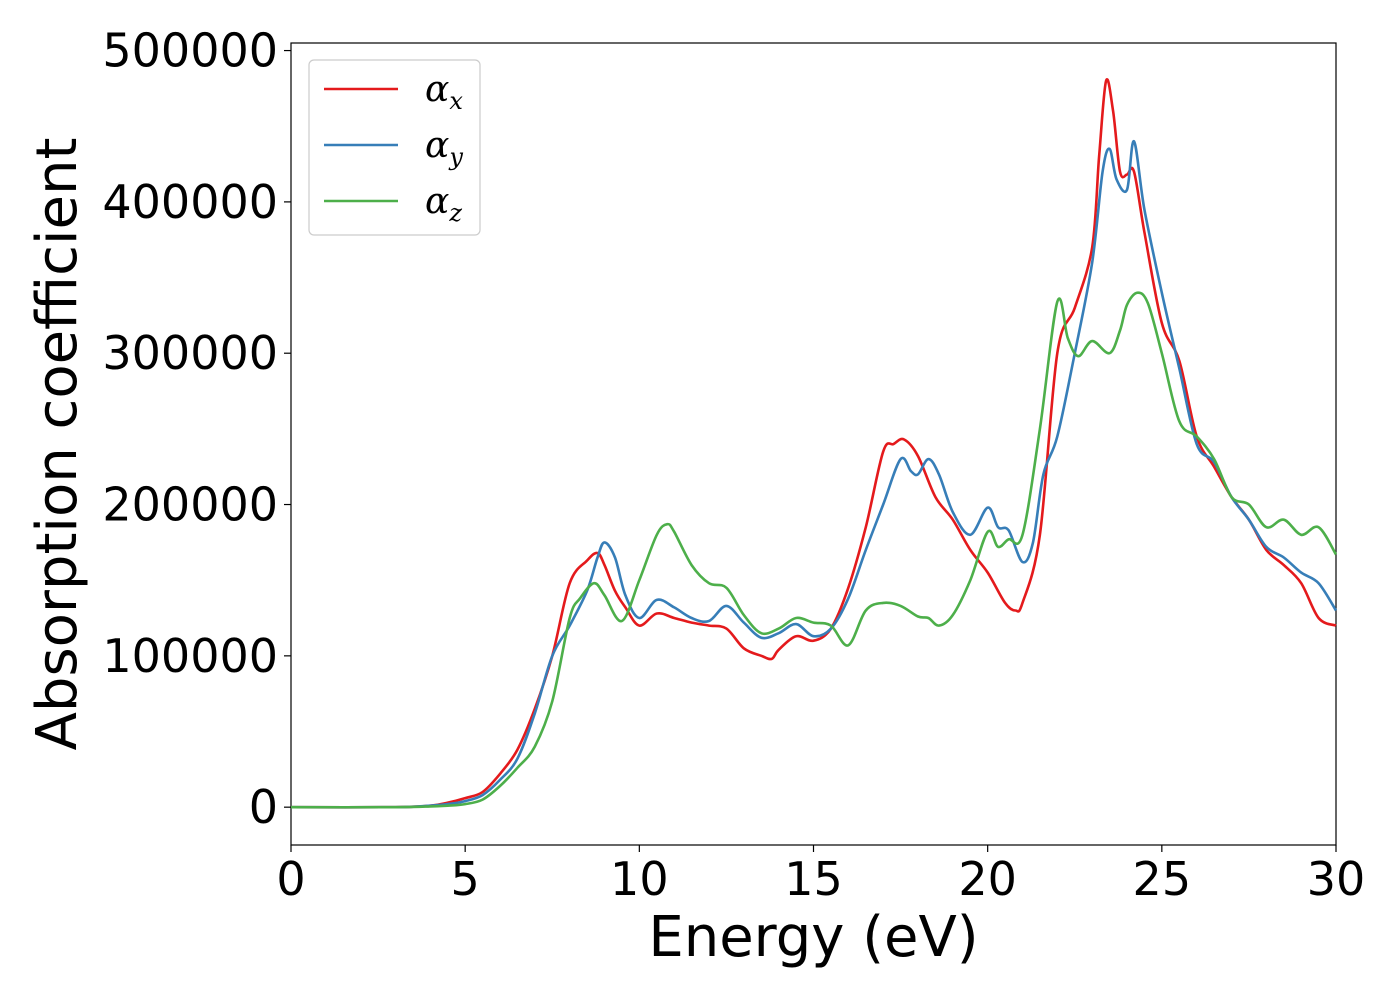 The width and height of the screenshot is (1400, 1000). What do you see at coordinates (190, 51) in the screenshot?
I see `y-tick-label: 500000` at bounding box center [190, 51].